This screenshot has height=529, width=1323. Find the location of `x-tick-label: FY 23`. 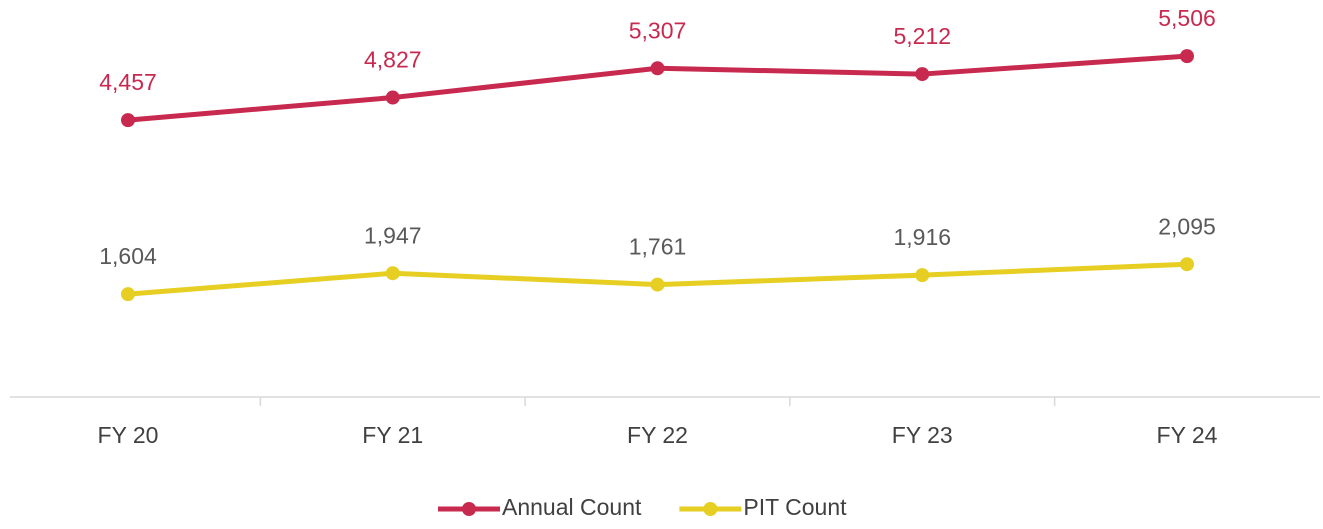

x-tick-label: FY 23 is located at coordinates (922, 435).